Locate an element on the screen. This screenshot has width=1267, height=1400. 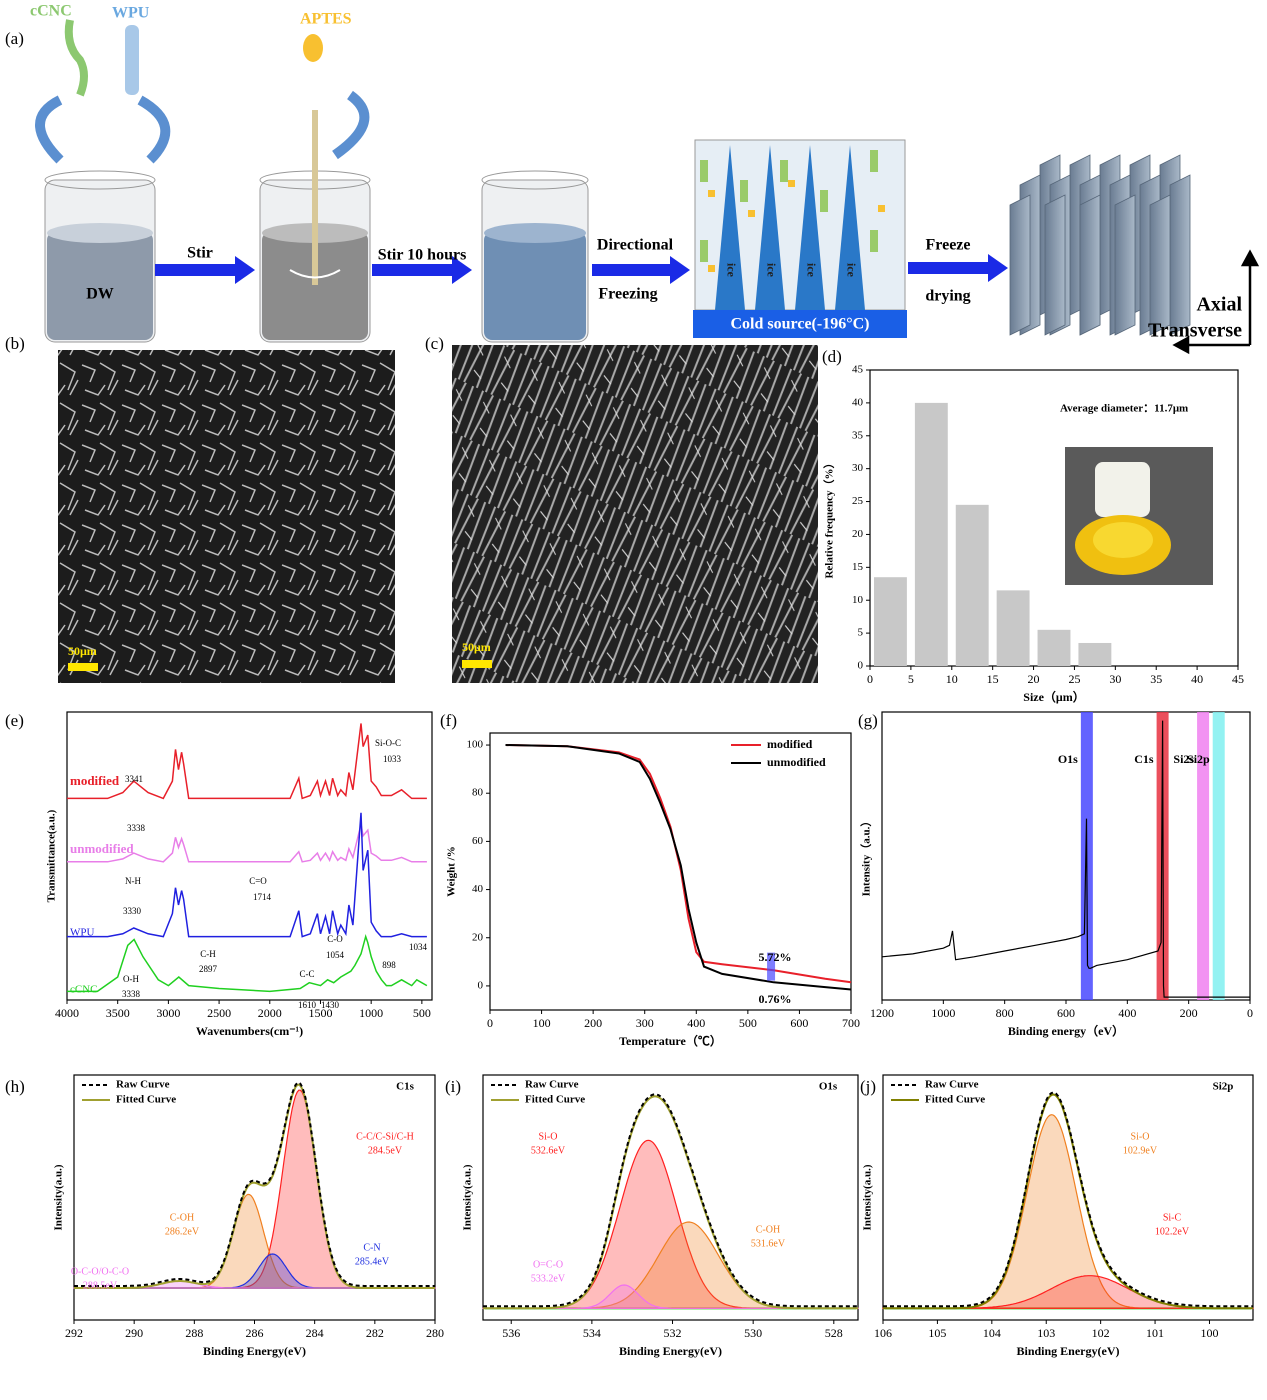
x-tick-label: 45 is located at coordinates (1238, 679).